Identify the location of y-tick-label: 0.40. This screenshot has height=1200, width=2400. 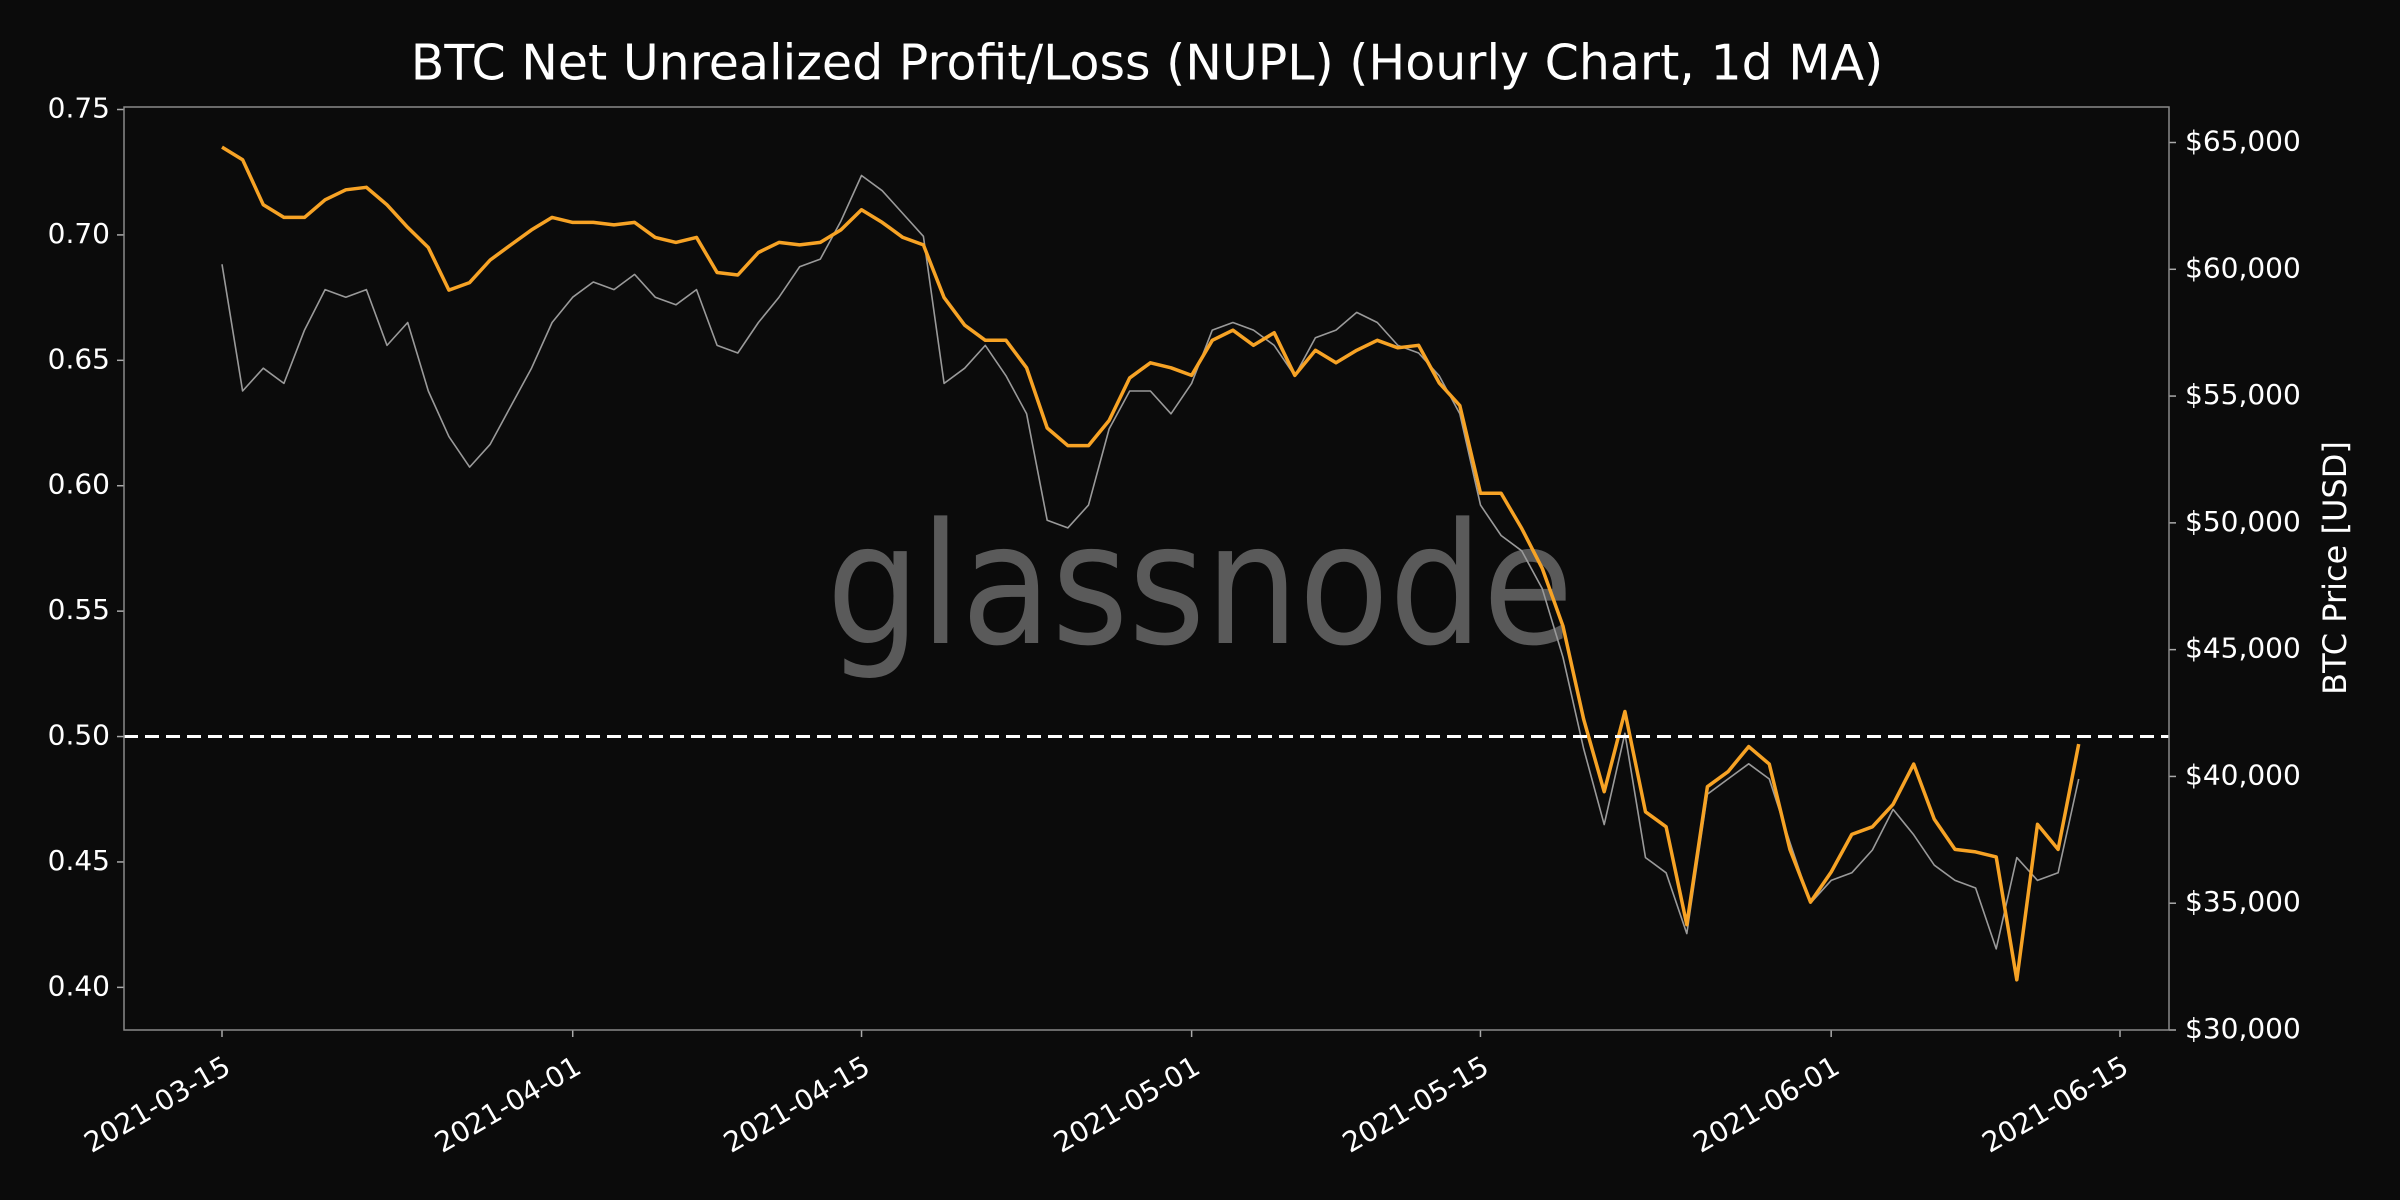
(79, 985).